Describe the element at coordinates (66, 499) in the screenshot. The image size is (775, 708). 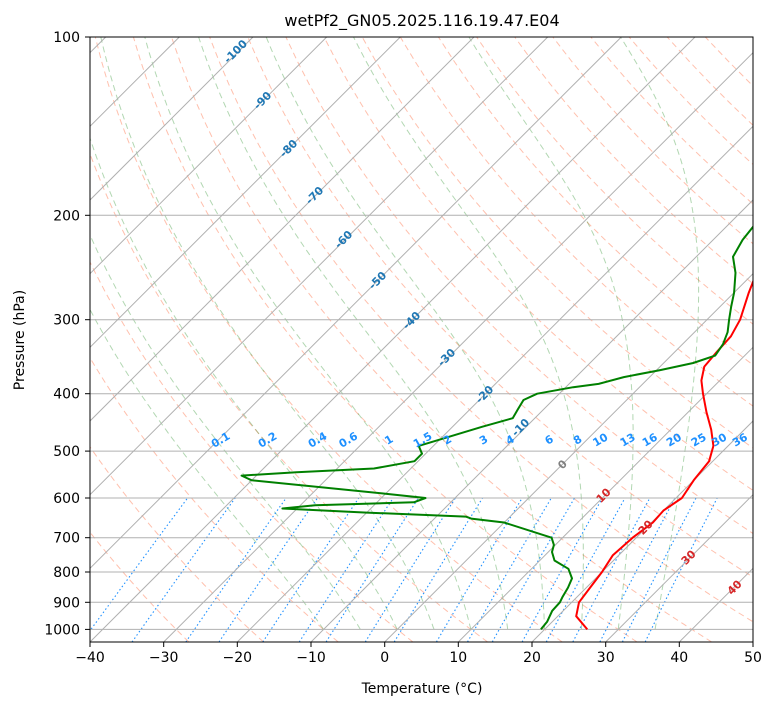
I see `y-tick-label: 600` at that location.